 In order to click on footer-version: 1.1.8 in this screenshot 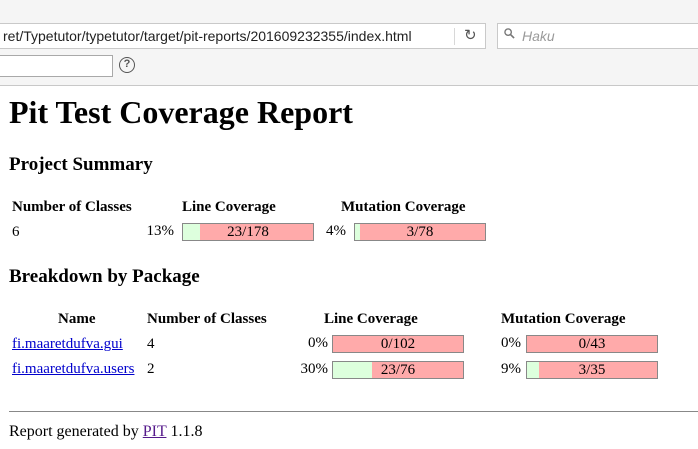, I will do `click(186, 431)`.